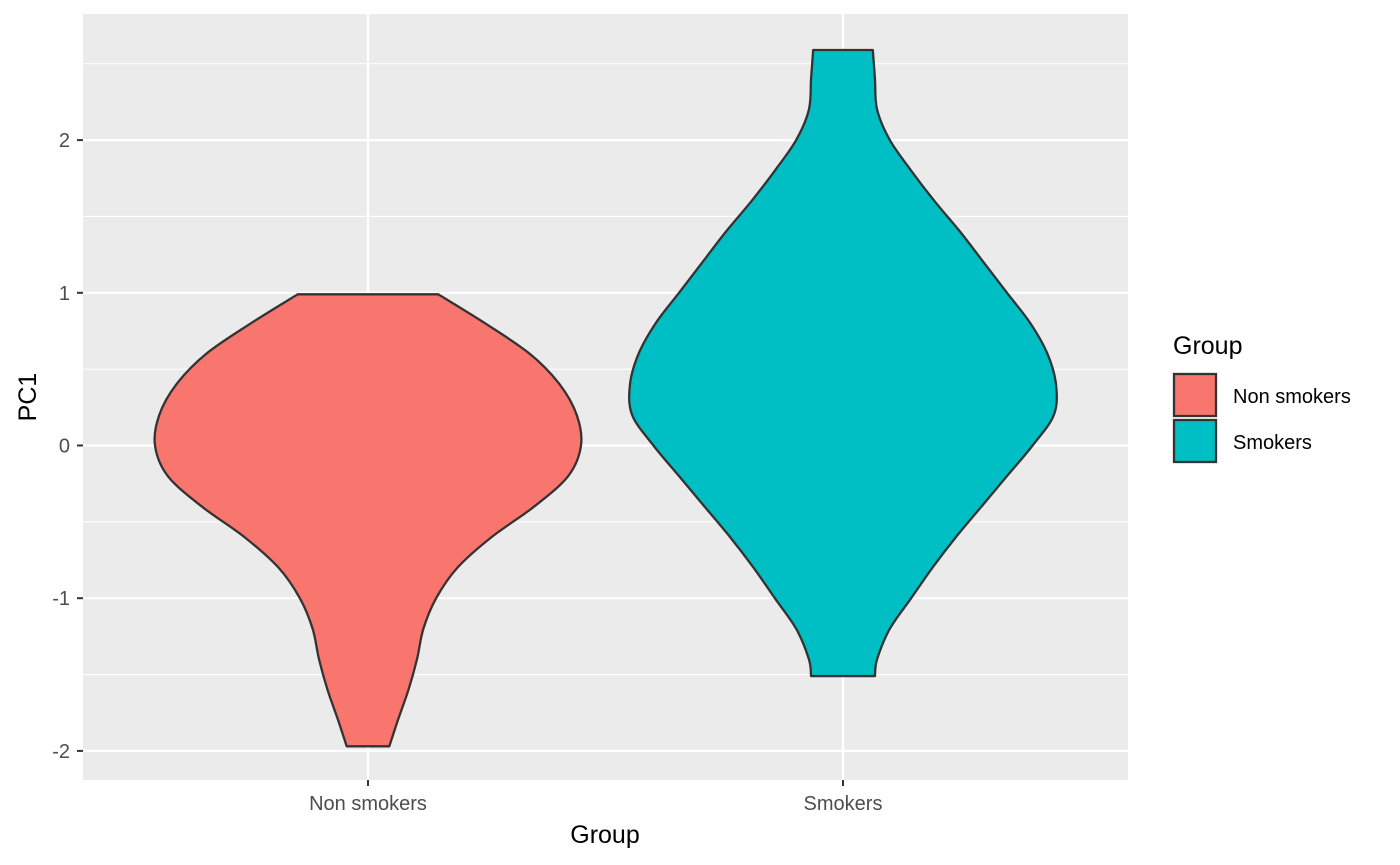  Describe the element at coordinates (28, 397) in the screenshot. I see `y-axis-title: PC1` at that location.